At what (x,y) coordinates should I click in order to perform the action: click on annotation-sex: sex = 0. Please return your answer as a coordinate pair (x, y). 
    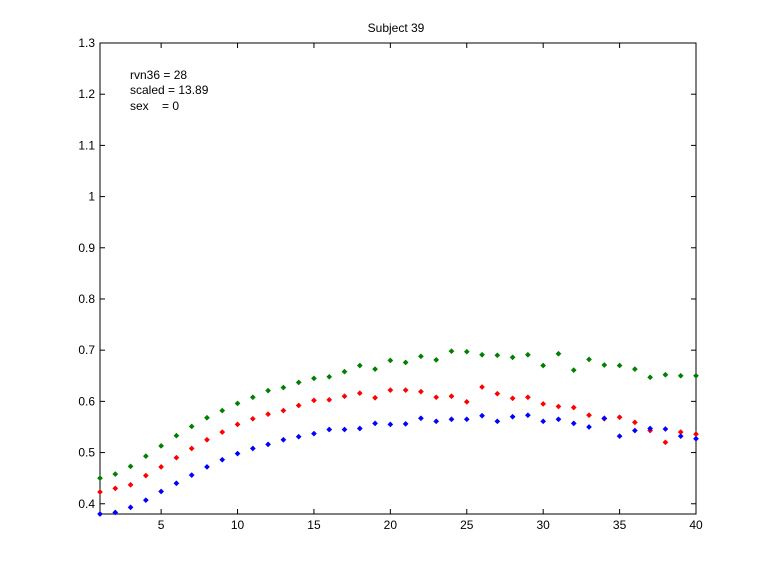
    Looking at the image, I should click on (154, 106).